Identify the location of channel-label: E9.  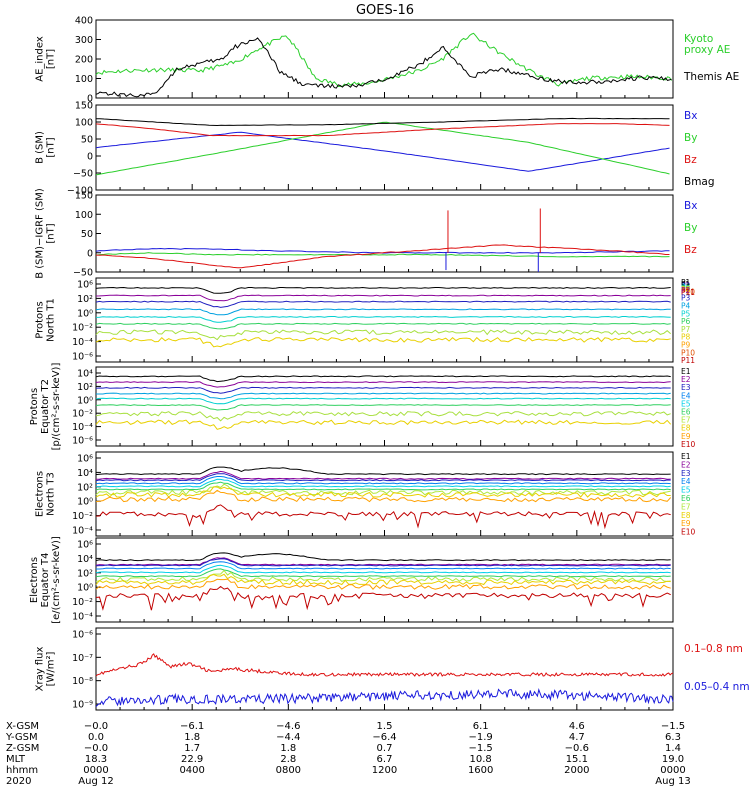
(686, 436).